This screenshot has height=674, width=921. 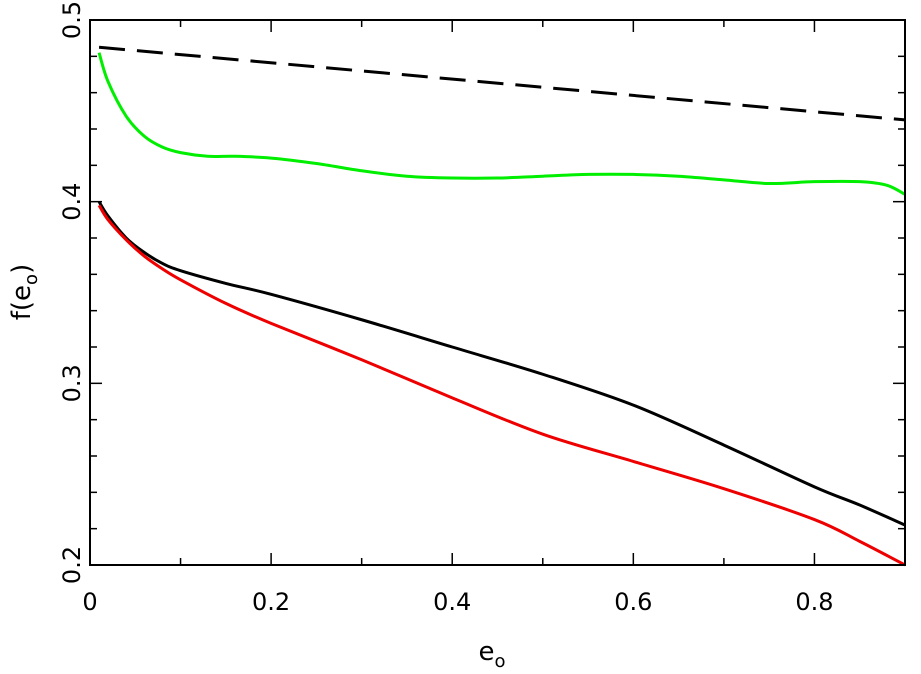 What do you see at coordinates (31, 279) in the screenshot?
I see `y-axis-label-sub: o` at bounding box center [31, 279].